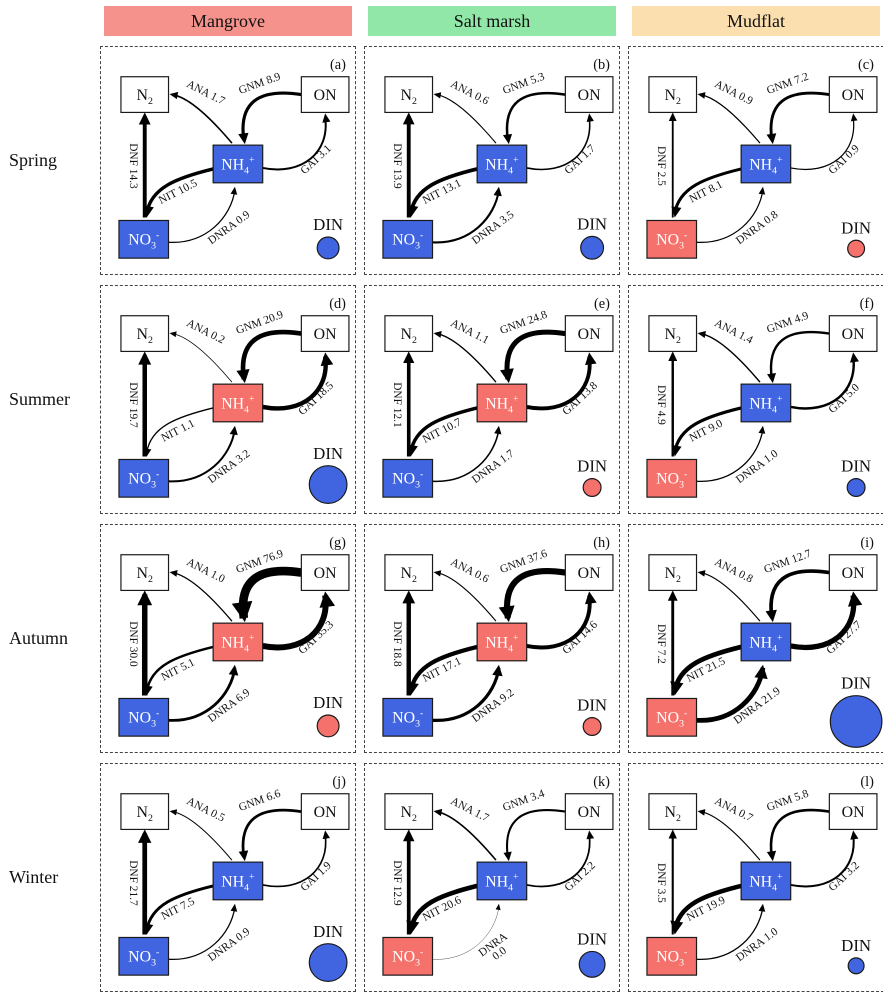 The height and width of the screenshot is (1000, 883). Describe the element at coordinates (46, 21) in the screenshot. I see `grid-corner-spacer` at that location.